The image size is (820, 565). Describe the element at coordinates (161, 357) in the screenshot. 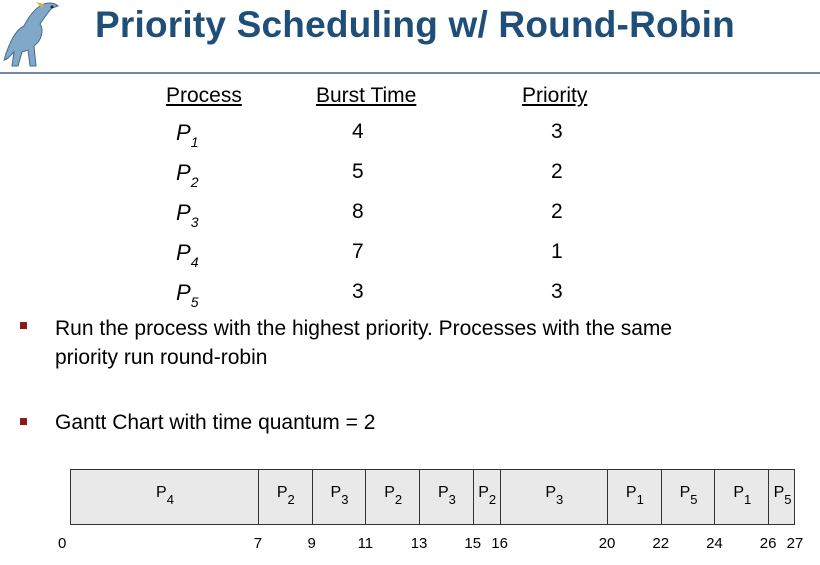

I see `bullet-text-1-line-2: priority run round-robin` at that location.